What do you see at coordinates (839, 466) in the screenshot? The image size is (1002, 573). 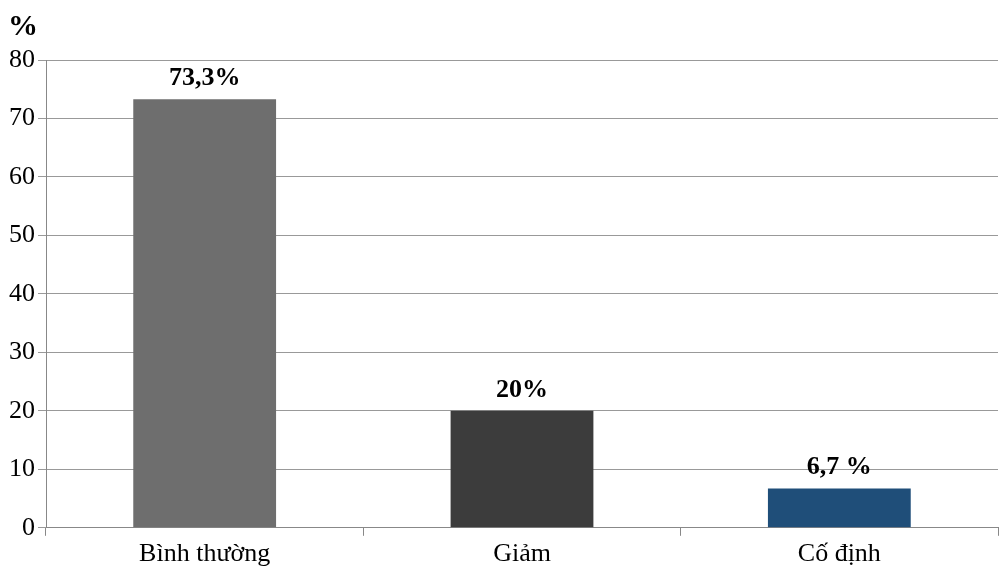 I see `data-label: 6,7 %` at bounding box center [839, 466].